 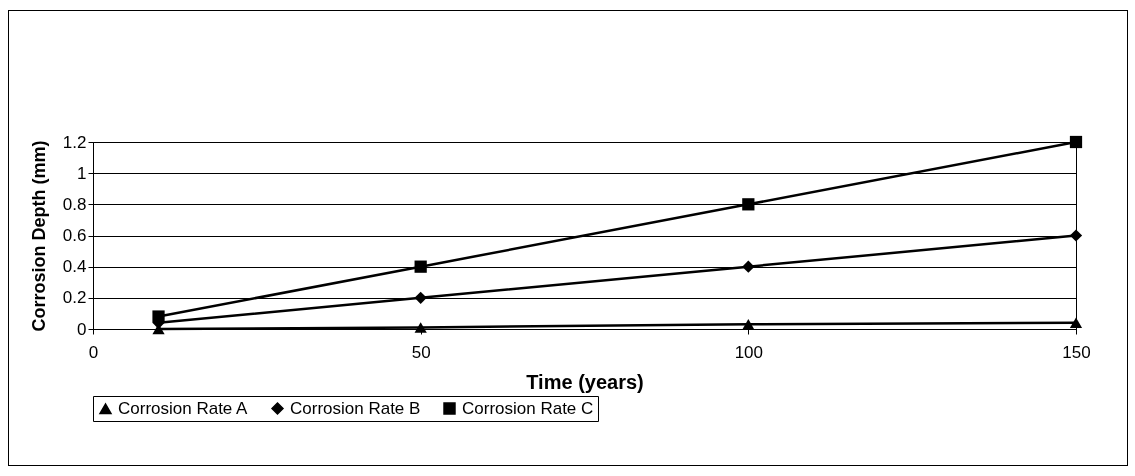 What do you see at coordinates (1076, 352) in the screenshot?
I see `x-tick-label: 150` at bounding box center [1076, 352].